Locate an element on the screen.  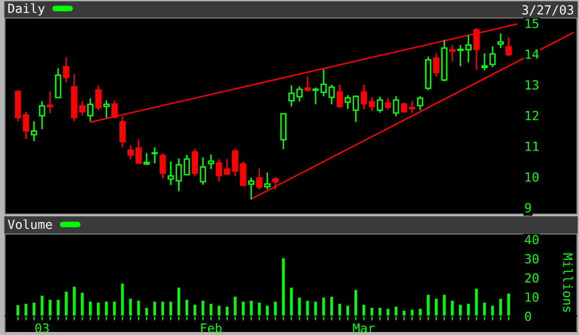
y-tick-label: 11 is located at coordinates (532, 146).